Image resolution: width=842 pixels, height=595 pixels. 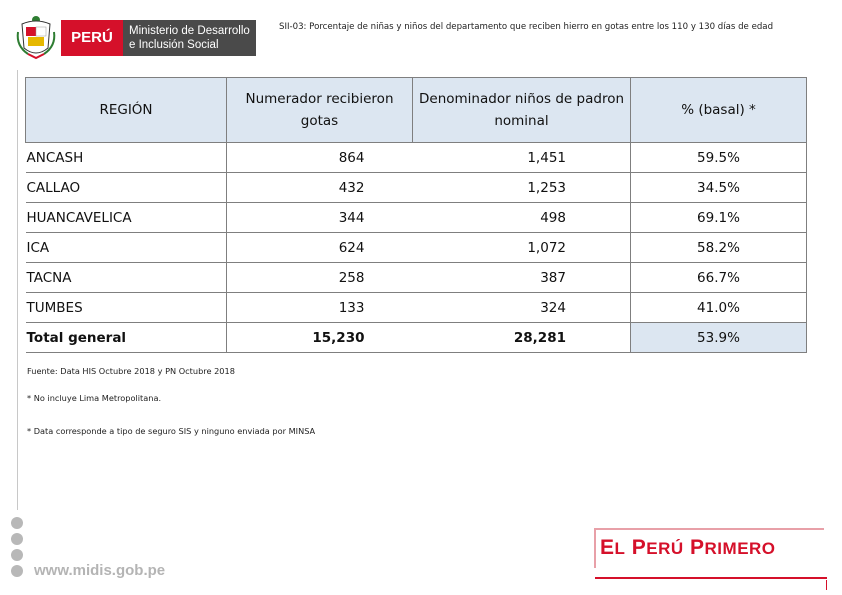 What do you see at coordinates (521, 110) in the screenshot?
I see `col-header-denominador: Denominador niños de padron nominal` at bounding box center [521, 110].